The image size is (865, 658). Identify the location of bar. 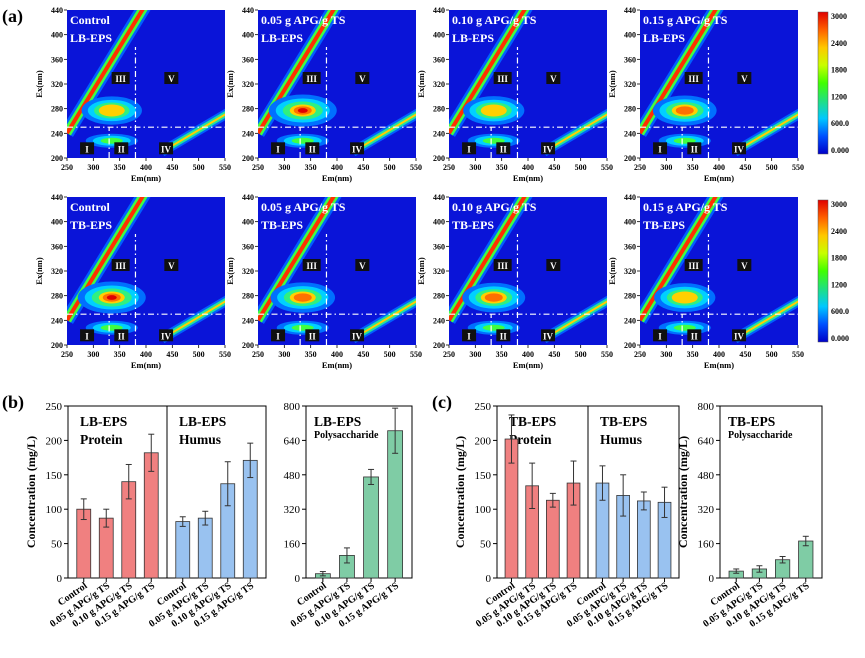
(553, 539).